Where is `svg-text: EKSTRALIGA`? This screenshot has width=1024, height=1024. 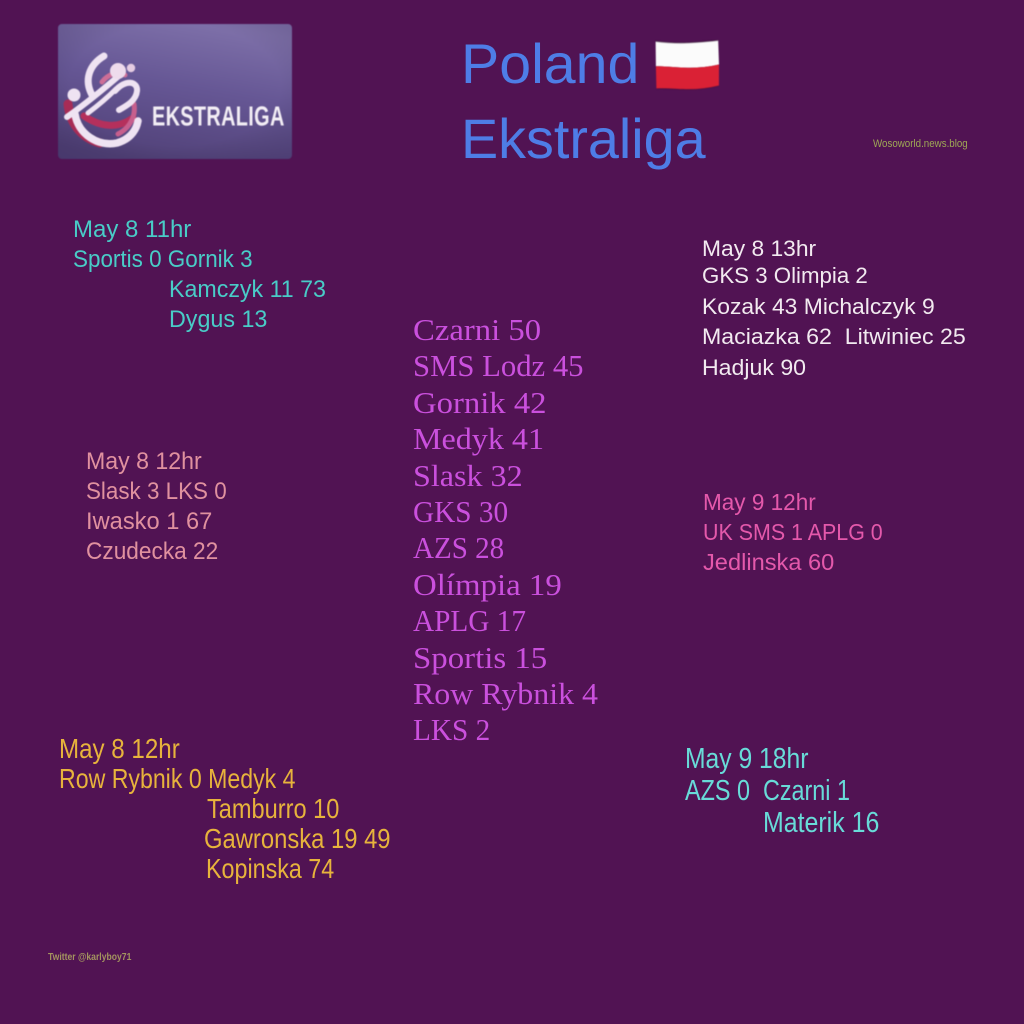
svg-text: EKSTRALIGA is located at coordinates (218, 116).